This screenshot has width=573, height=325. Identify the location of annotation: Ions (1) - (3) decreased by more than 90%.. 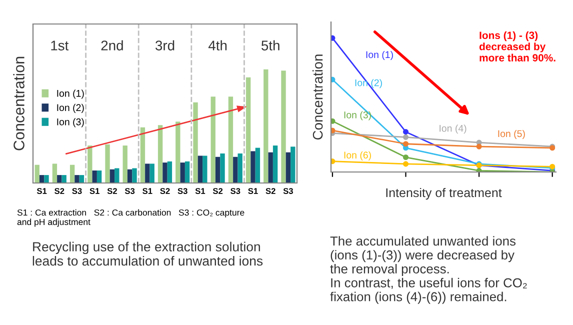
(517, 46).